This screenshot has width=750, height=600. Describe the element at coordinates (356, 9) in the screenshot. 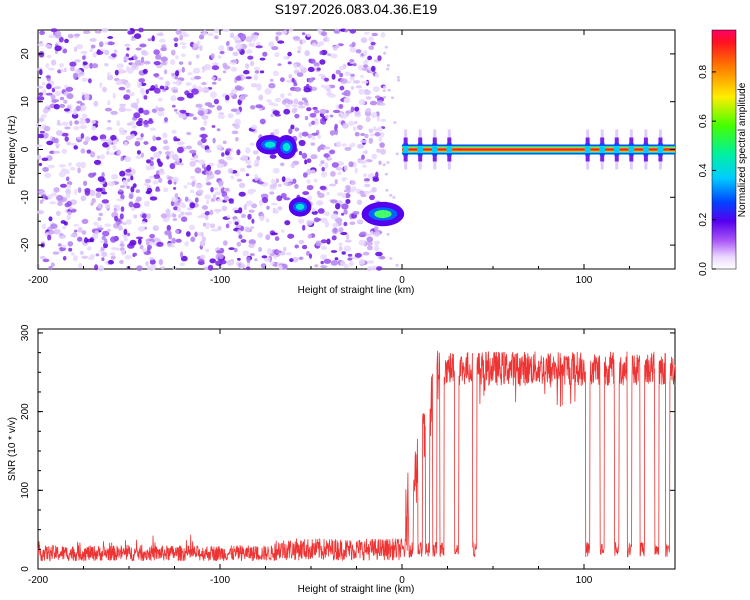

I see `figure-title: S197.2026.083.04.36.E19` at that location.